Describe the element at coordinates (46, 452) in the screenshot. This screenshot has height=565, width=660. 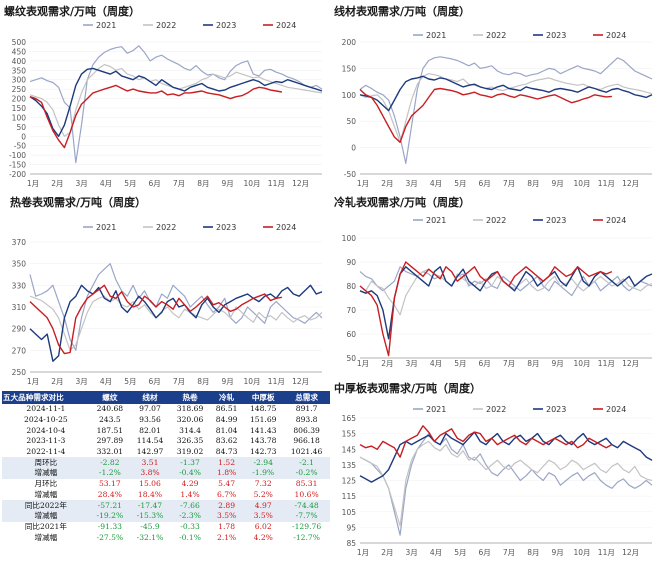
I see `table-row-label: 2022-11-4` at that location.